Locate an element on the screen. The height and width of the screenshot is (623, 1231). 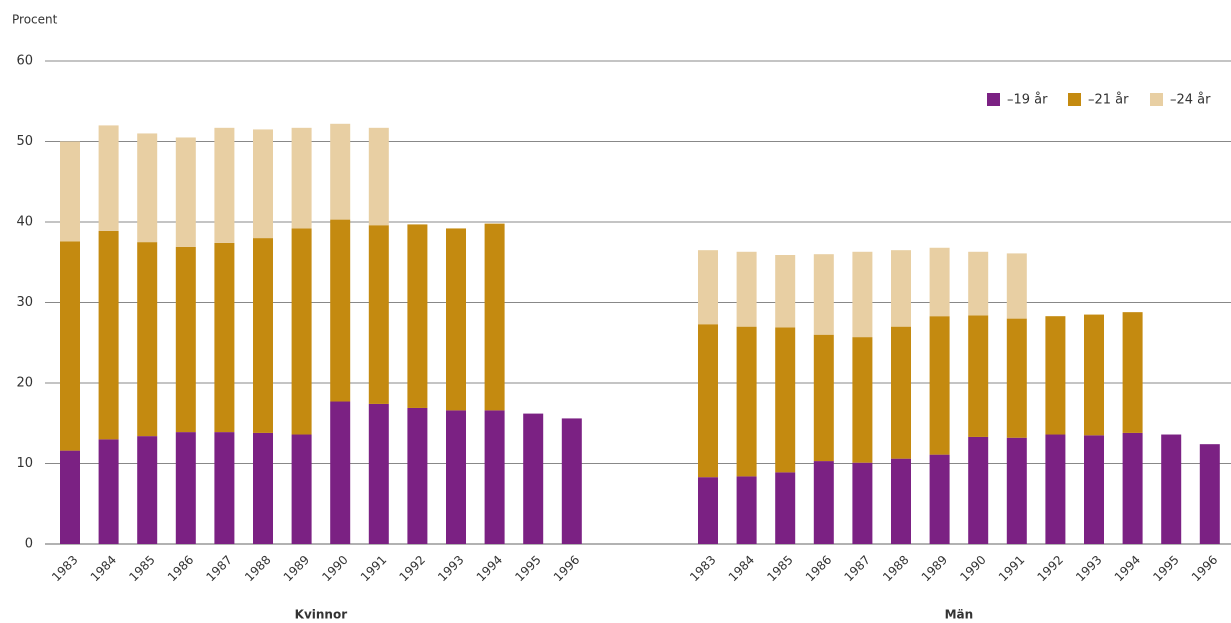
panel-label: Kvinnor is located at coordinates (321, 615).